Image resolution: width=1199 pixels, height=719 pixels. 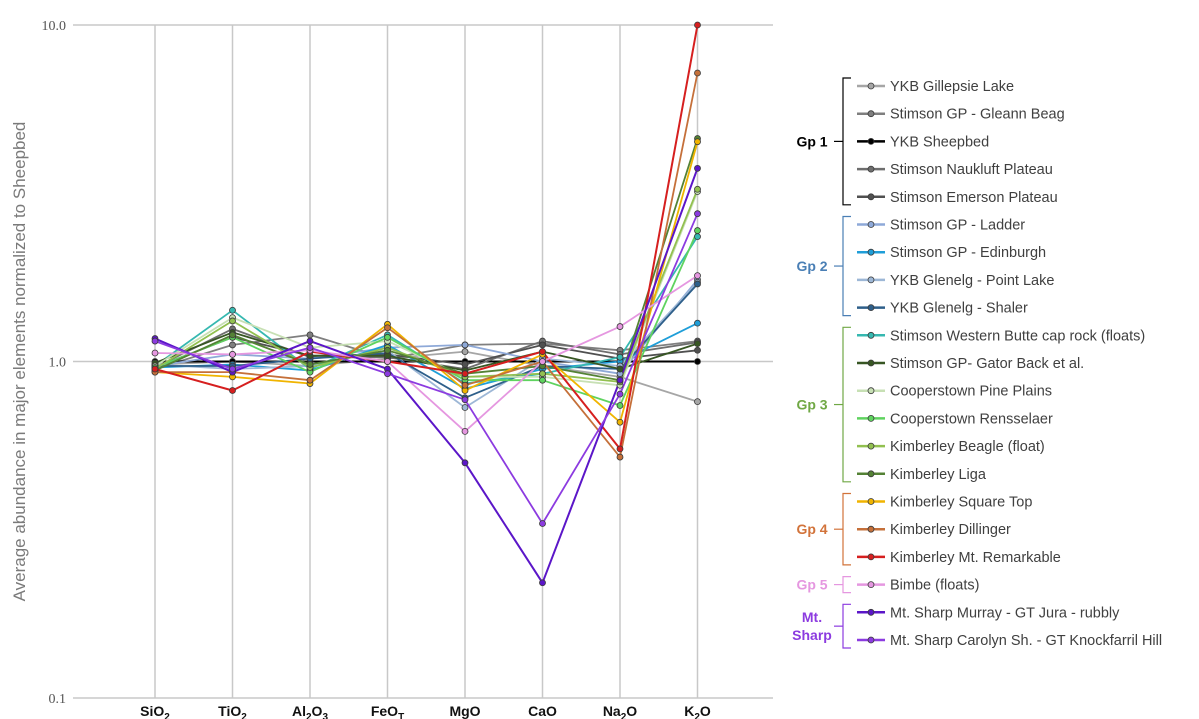 What do you see at coordinates (971, 392) in the screenshot?
I see `legend-entry: Cooperstown Pine Plains` at bounding box center [971, 392].